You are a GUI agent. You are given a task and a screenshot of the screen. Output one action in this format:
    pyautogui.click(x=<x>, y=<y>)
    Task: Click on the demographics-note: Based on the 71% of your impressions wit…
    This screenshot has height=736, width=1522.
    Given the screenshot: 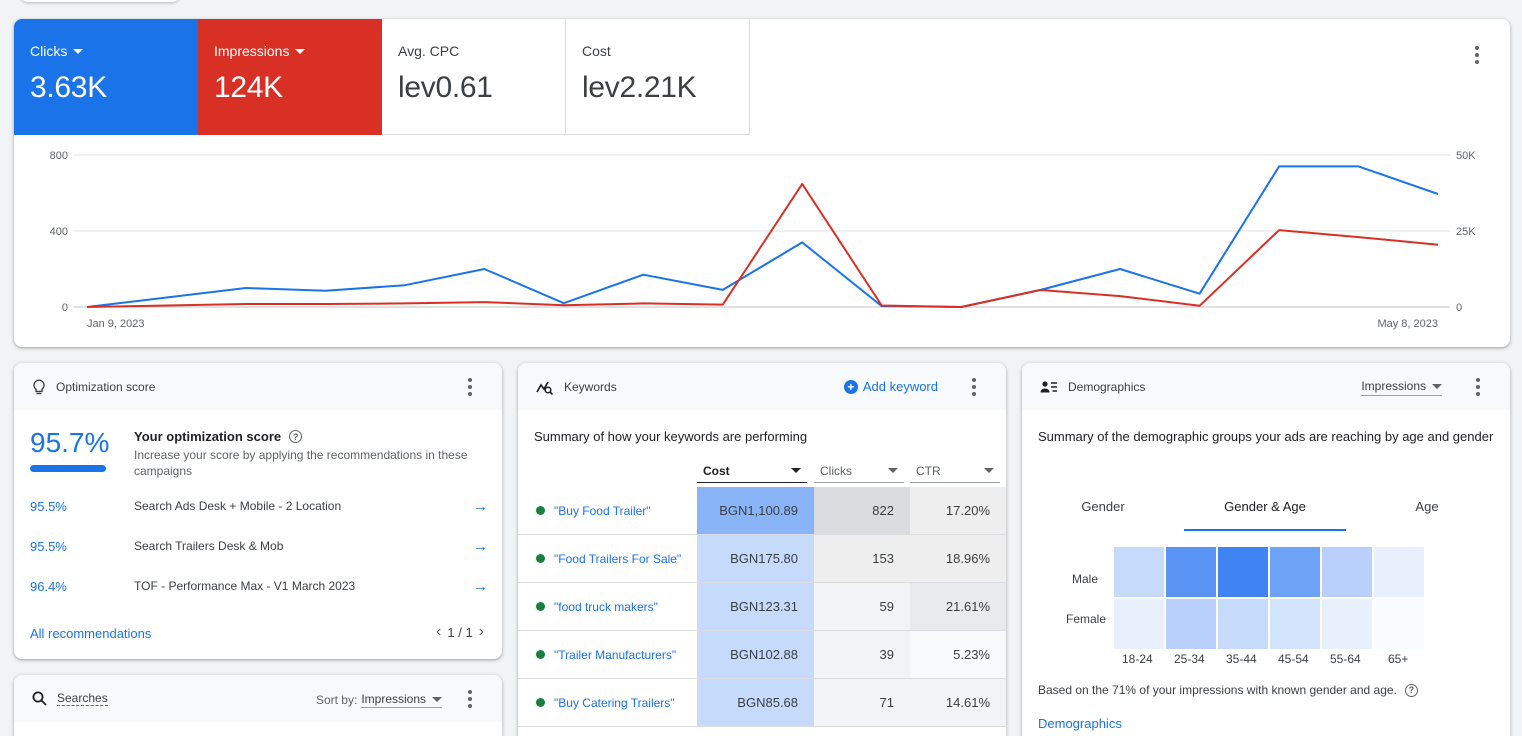 What is the action you would take?
    pyautogui.click(x=1217, y=690)
    